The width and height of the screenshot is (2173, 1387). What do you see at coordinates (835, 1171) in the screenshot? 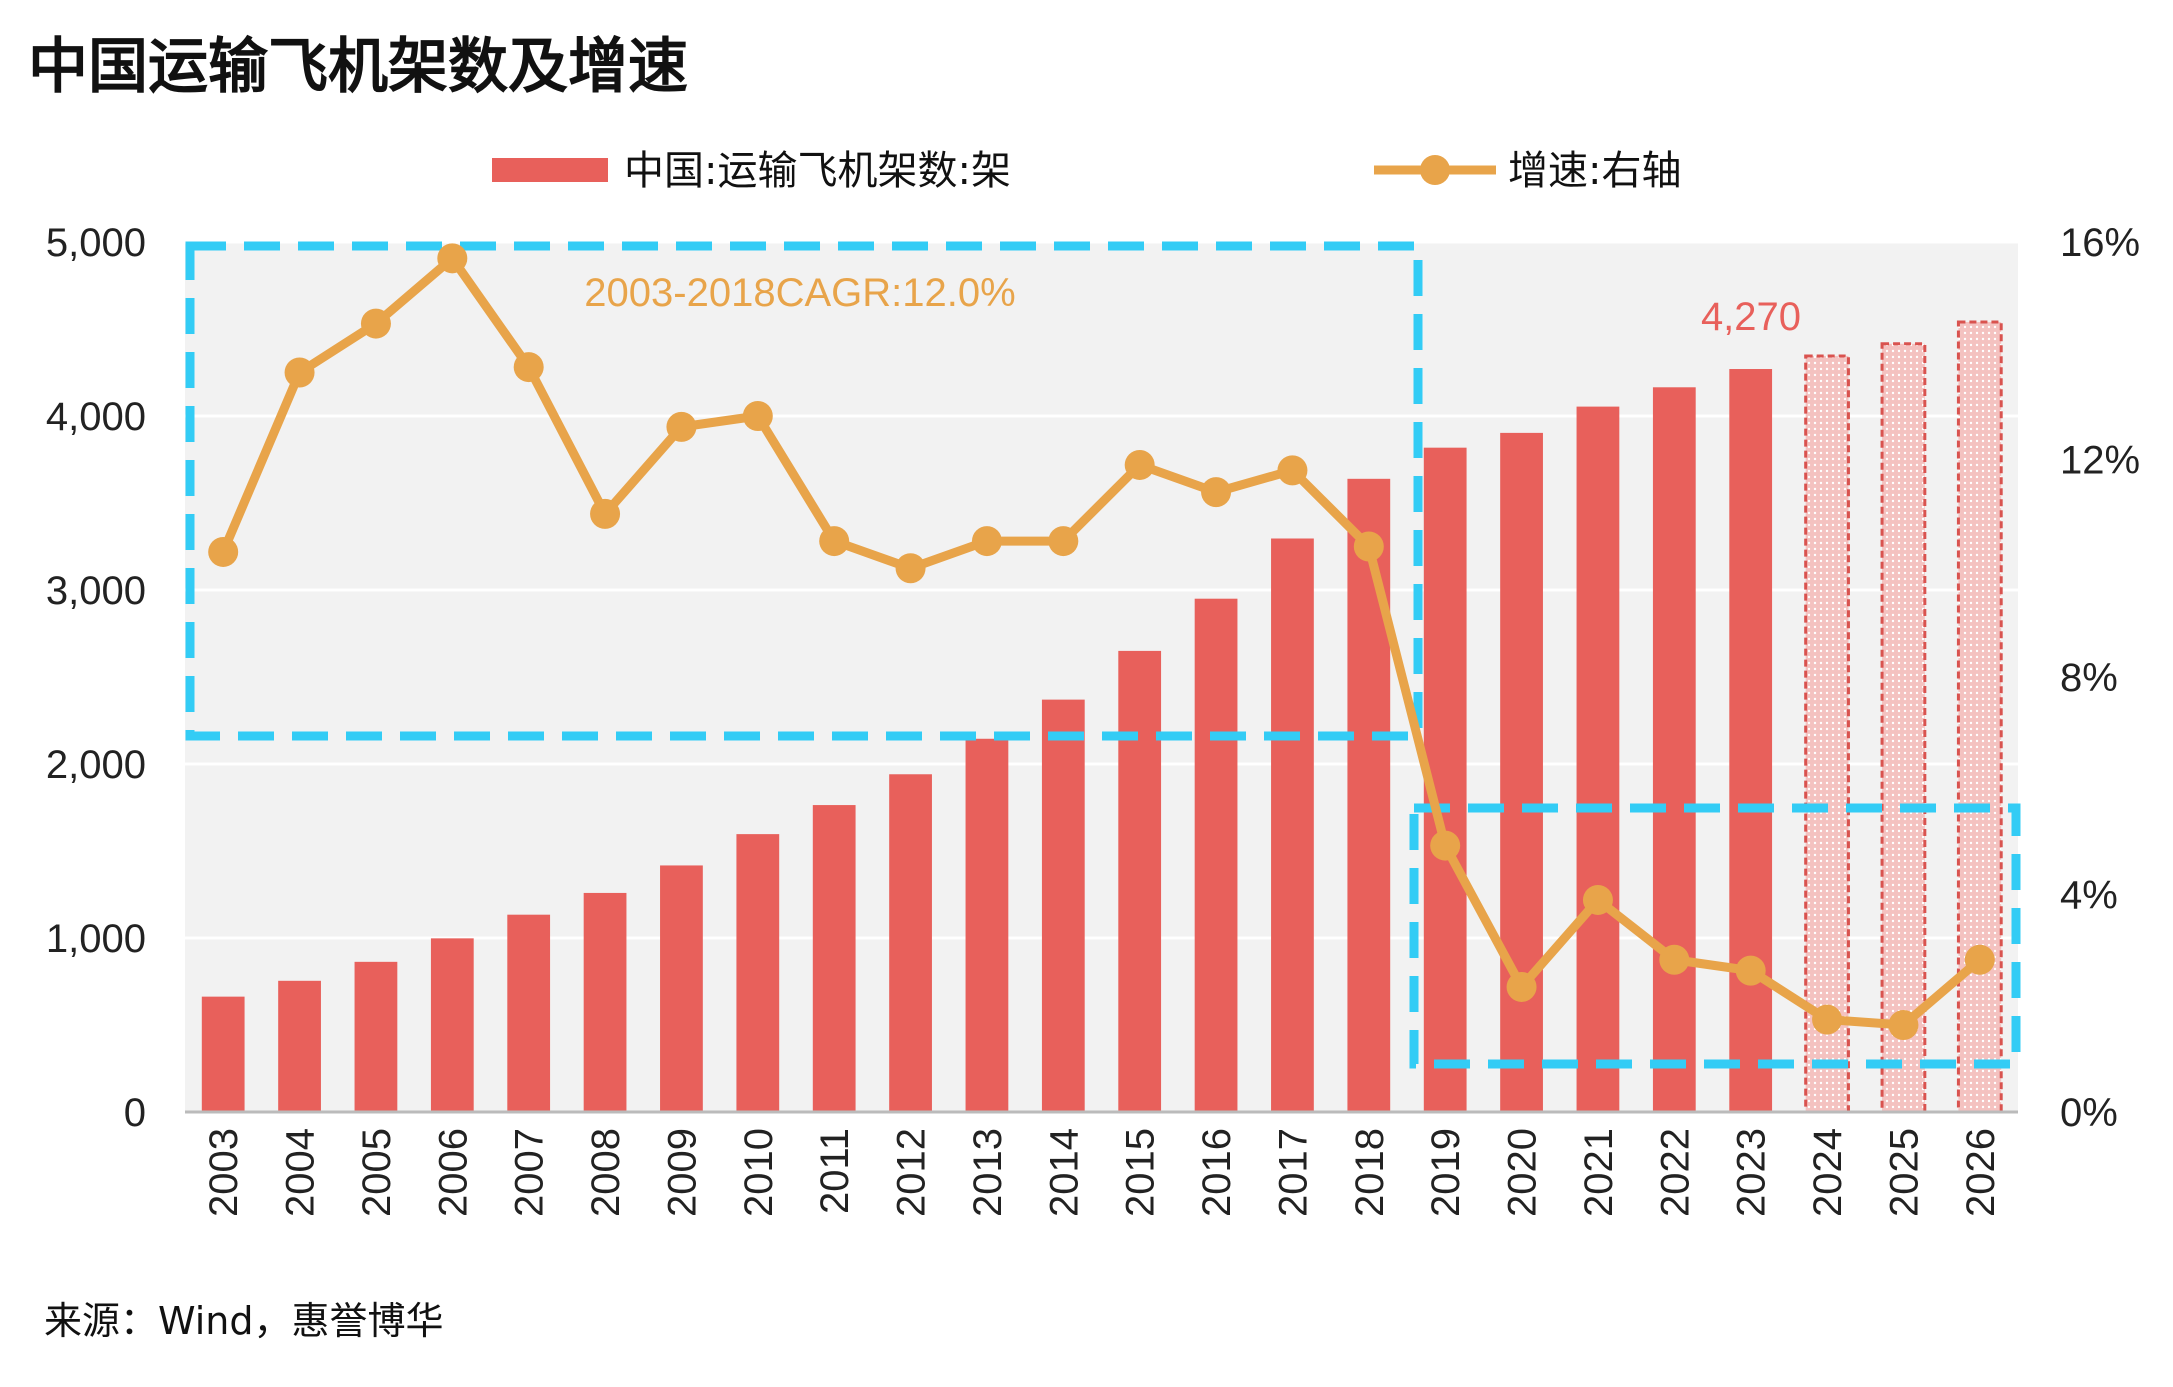
I see `x-tick-2011: 2011` at bounding box center [835, 1171].